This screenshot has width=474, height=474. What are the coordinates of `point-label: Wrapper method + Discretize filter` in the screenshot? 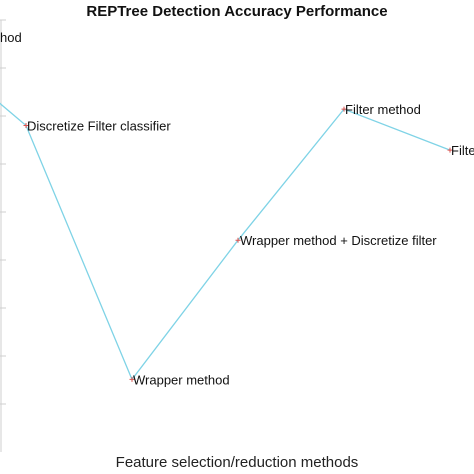 It's located at (338, 240).